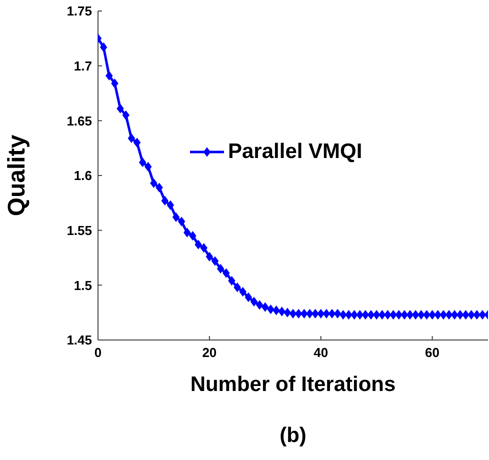 The image size is (489, 460). I want to click on y-tick-label: 1.6, so click(83, 176).